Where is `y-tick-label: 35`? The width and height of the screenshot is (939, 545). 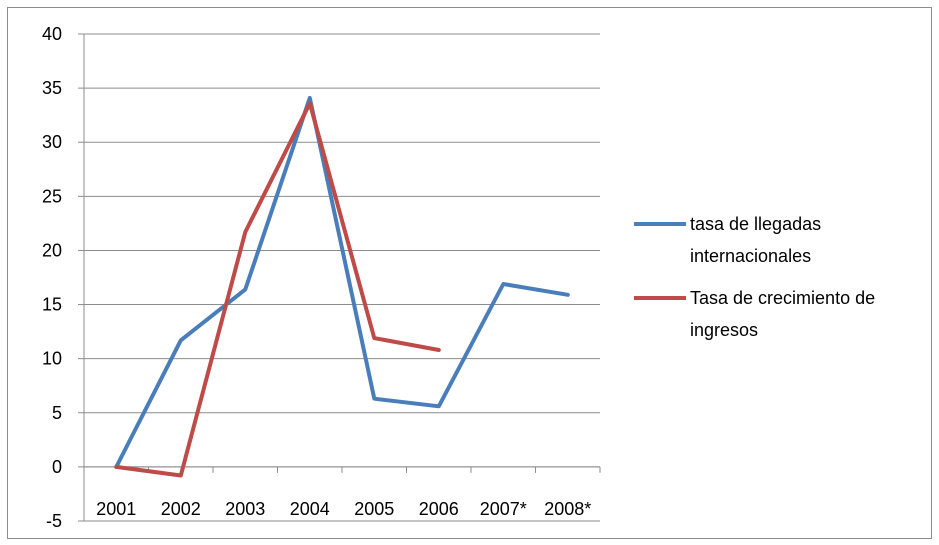 y-tick-label: 35 is located at coordinates (52, 88).